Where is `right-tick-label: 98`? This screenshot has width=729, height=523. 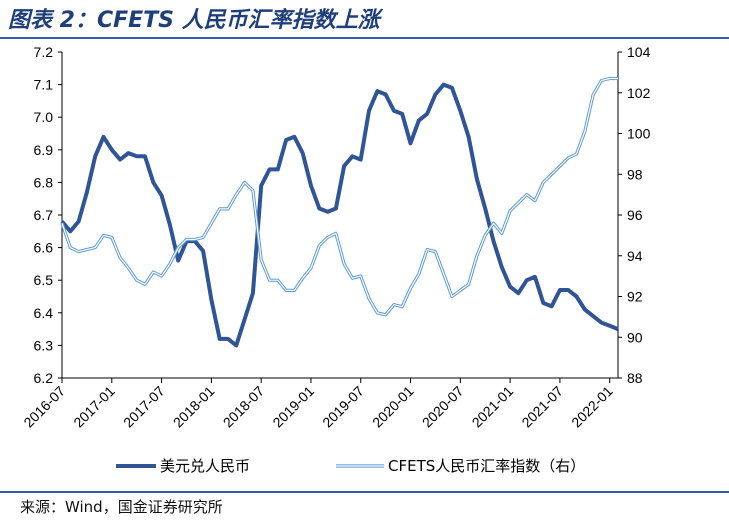
right-tick-label: 98 is located at coordinates (635, 174).